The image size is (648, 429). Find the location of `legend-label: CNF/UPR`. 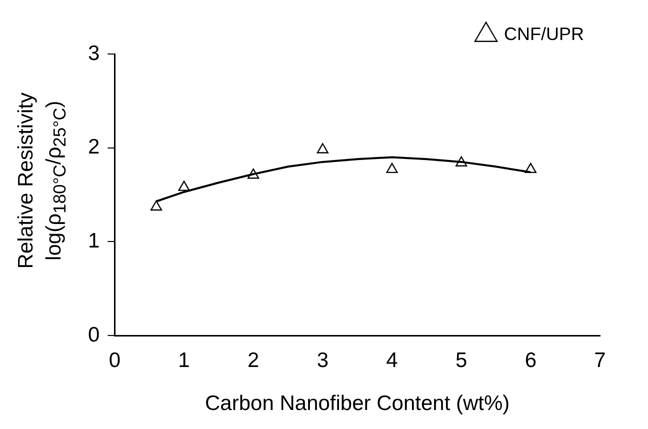

legend-label: CNF/UPR is located at coordinates (544, 34).